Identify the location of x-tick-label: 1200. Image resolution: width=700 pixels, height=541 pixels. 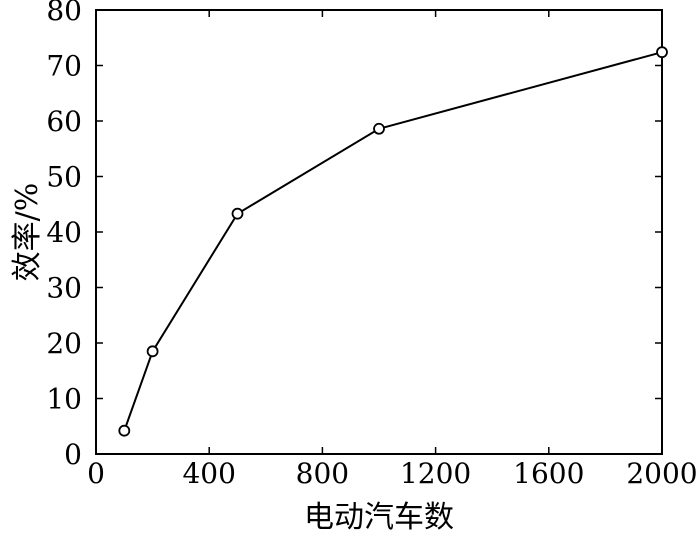
(435, 473).